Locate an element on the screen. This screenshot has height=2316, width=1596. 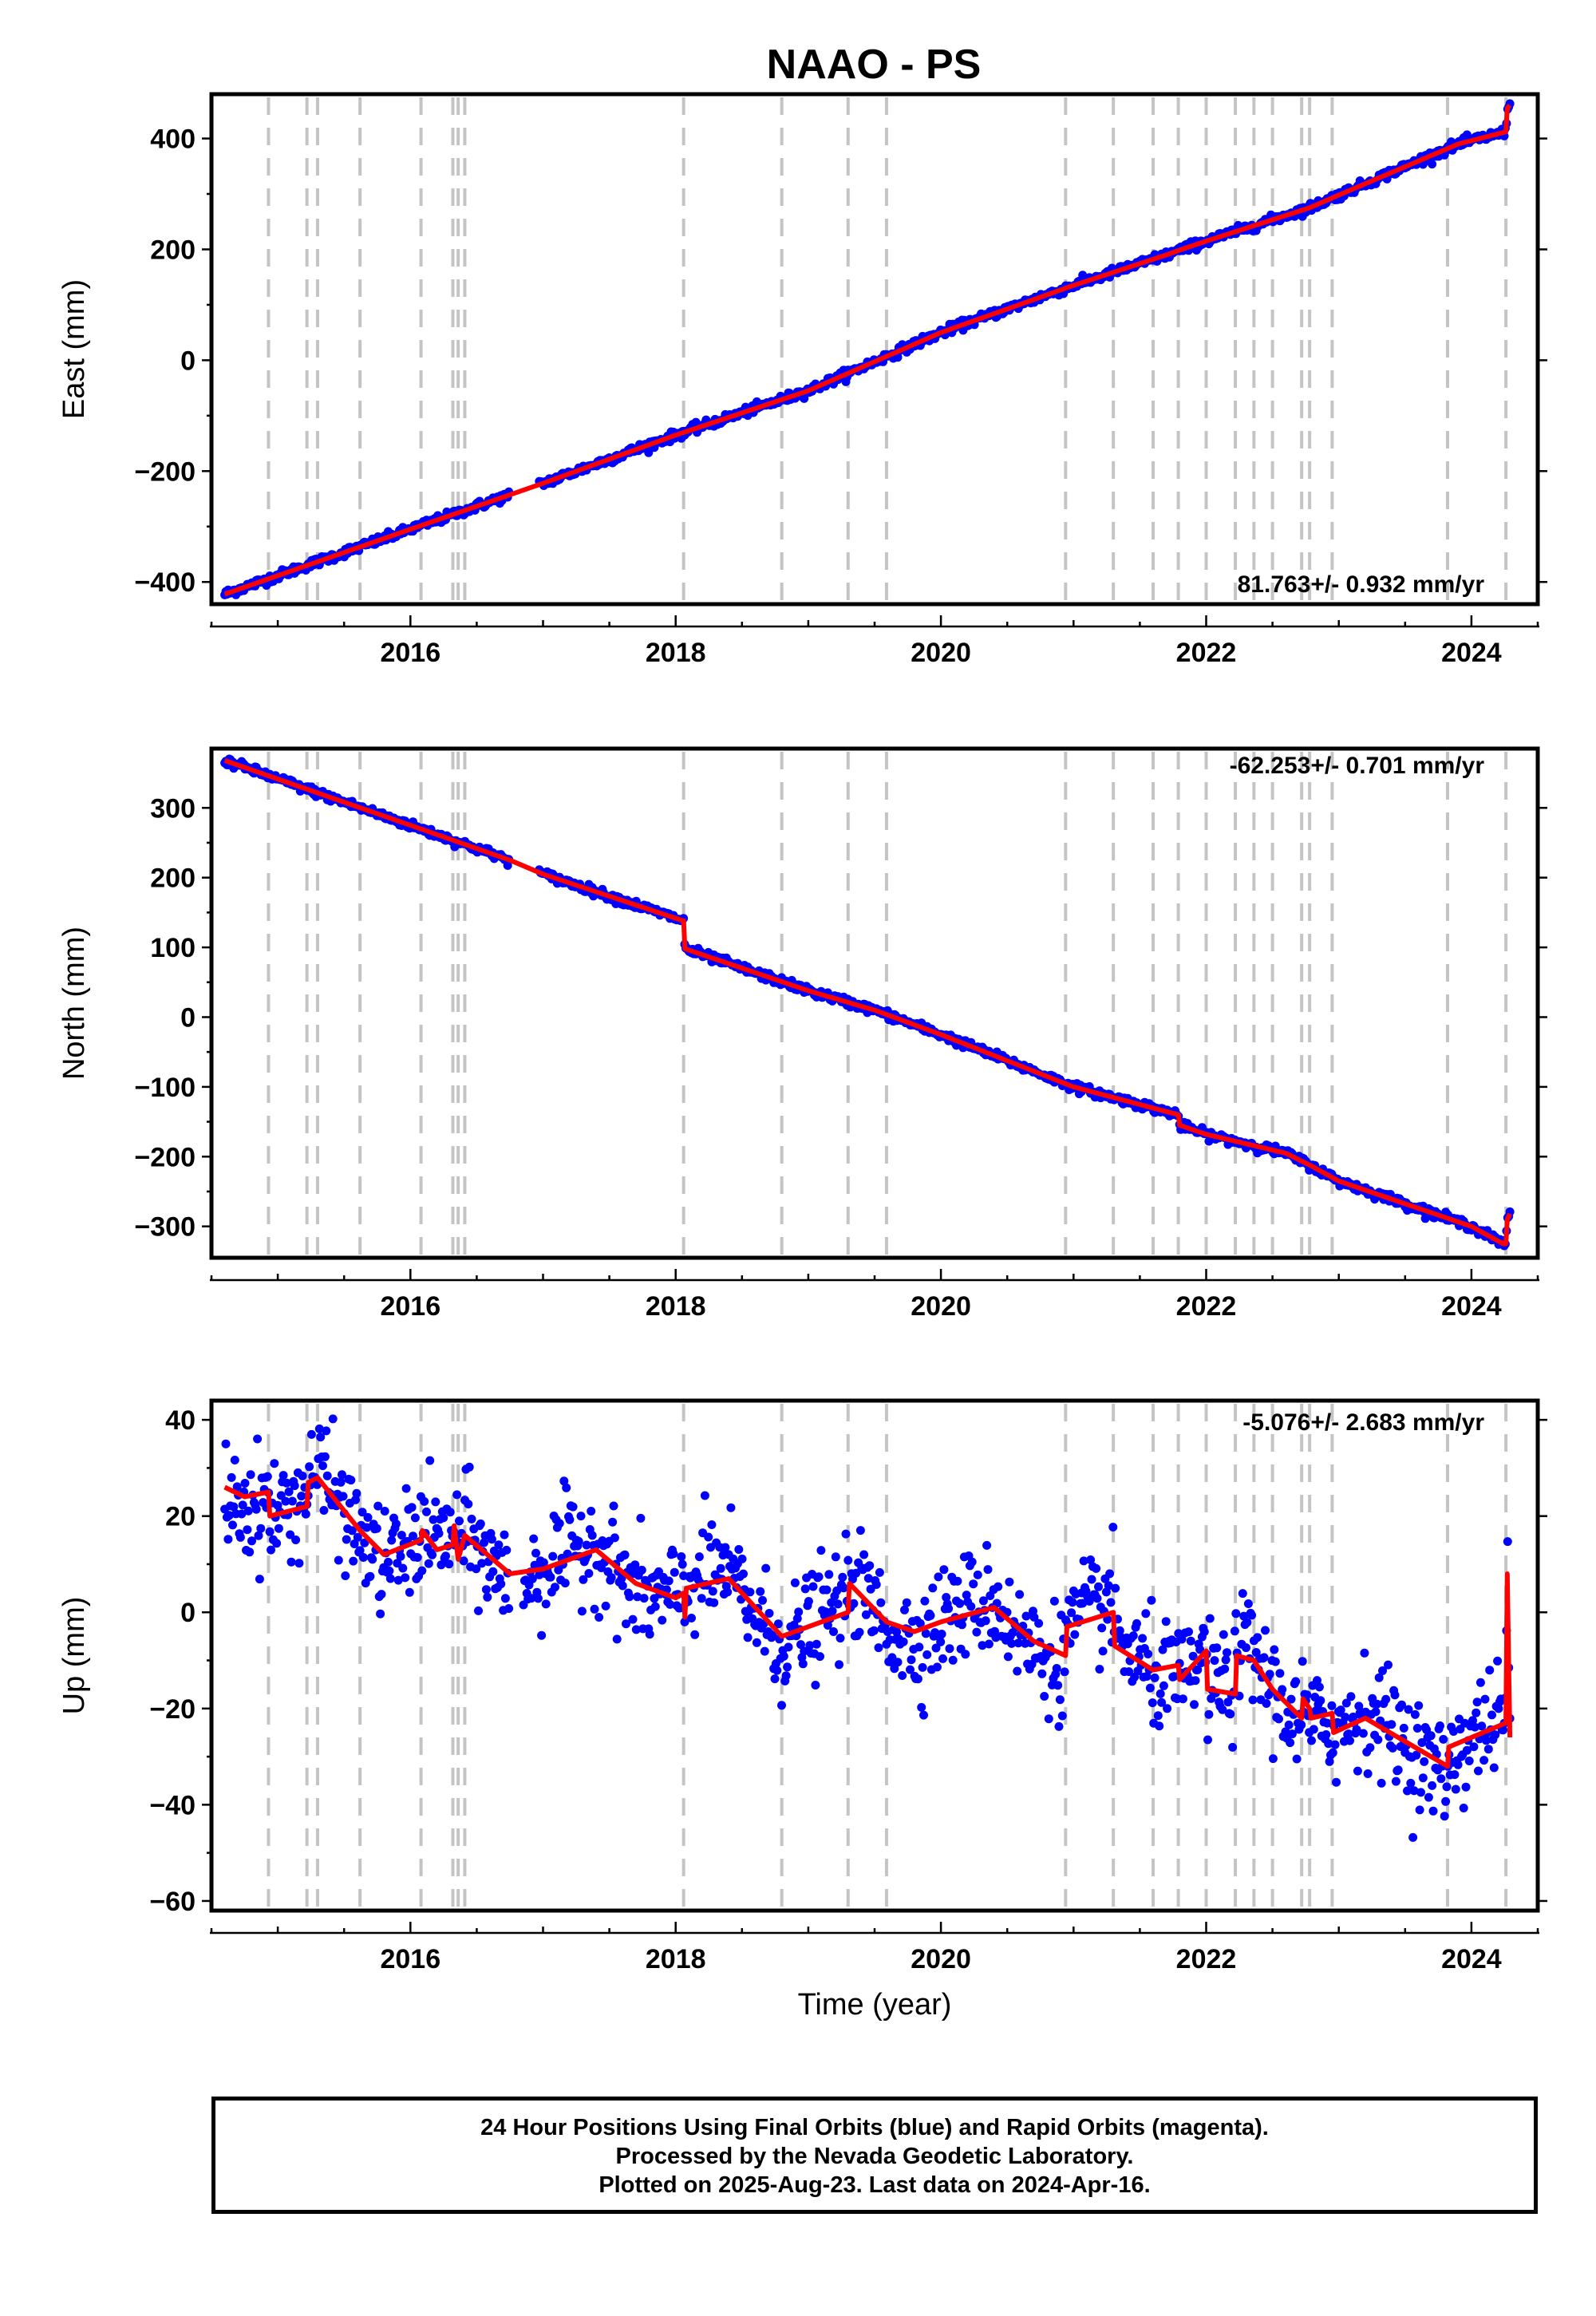
y-tick-label: 200 is located at coordinates (173, 879).